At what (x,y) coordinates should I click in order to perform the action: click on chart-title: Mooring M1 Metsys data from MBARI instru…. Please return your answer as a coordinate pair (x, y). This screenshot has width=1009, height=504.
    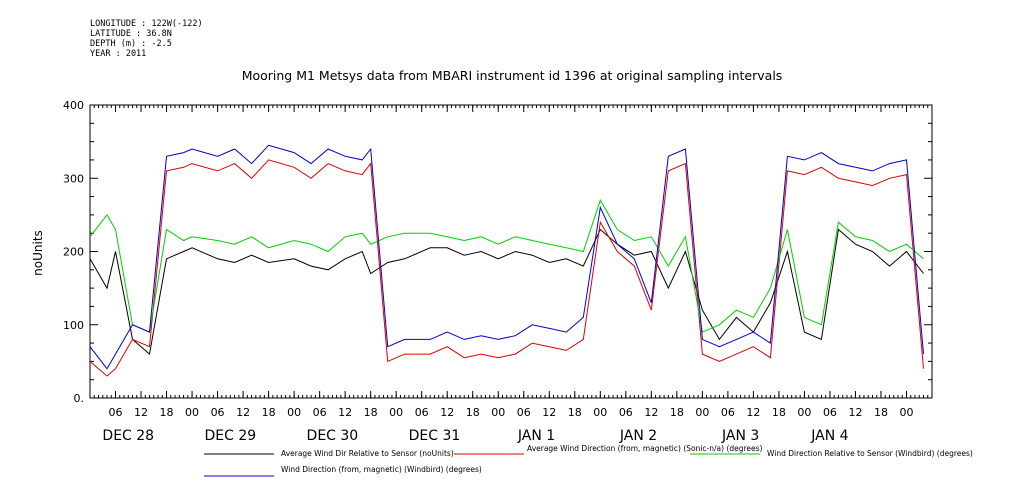
    Looking at the image, I should click on (512, 75).